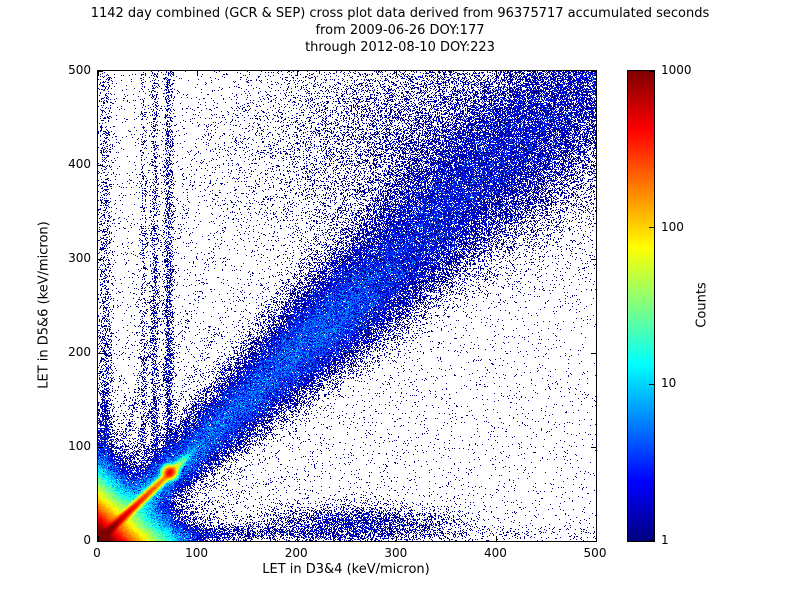 This screenshot has height=600, width=800. Describe the element at coordinates (400, 30) in the screenshot. I see `chart-title-line-2: from 2009-06-26 DOY:177` at that location.